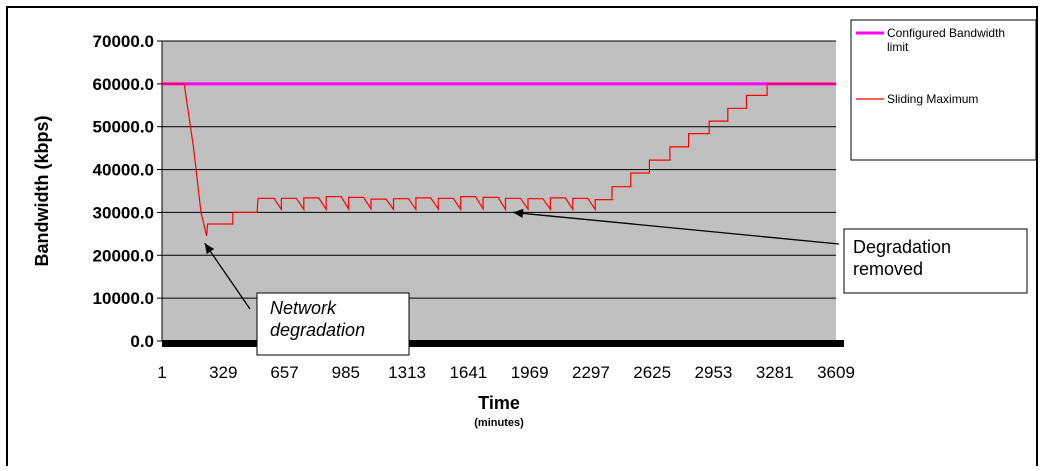 This screenshot has height=471, width=1047. Describe the element at coordinates (499, 423) in the screenshot. I see `x-axis-subtitle: (minutes)` at that location.